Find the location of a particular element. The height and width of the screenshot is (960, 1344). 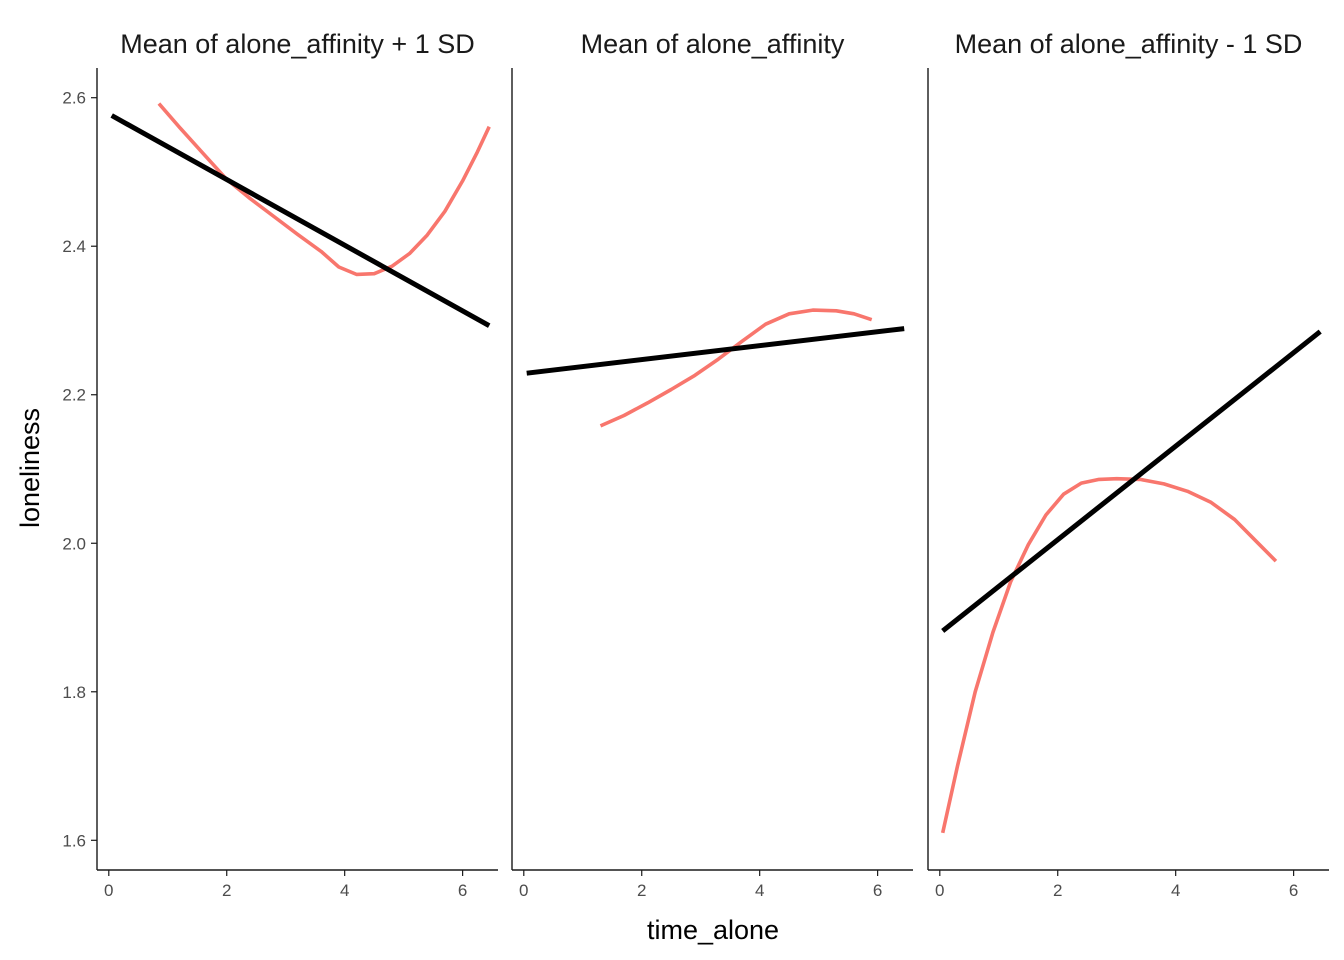

y-tick-label: 2.4 is located at coordinates (74, 246).